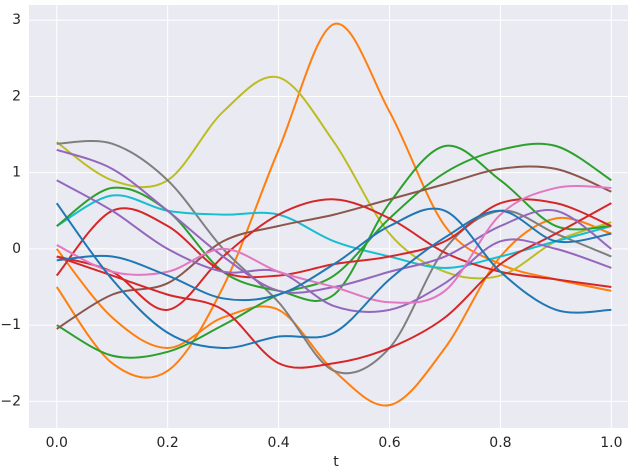  I want to click on x-tick-label: 0.6, so click(389, 443).